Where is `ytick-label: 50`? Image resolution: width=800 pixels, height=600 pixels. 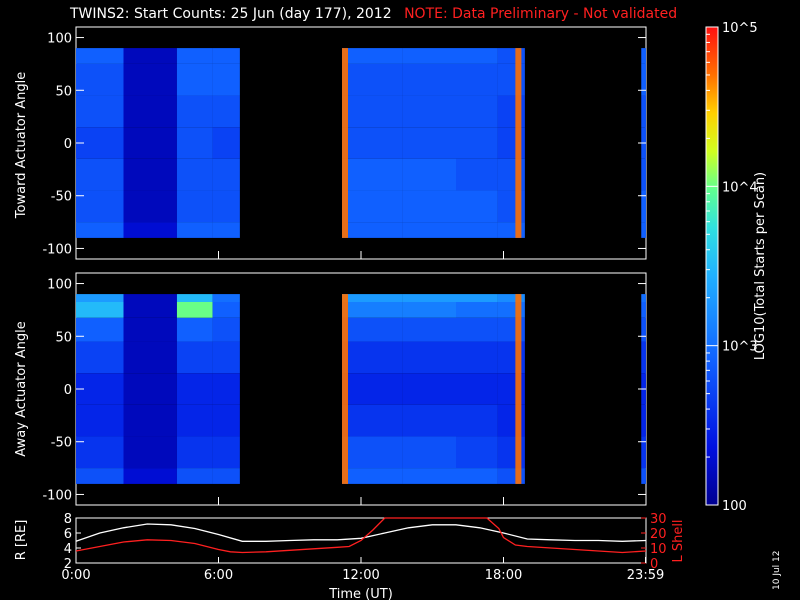
ytick-label: 50 is located at coordinates (63, 91).